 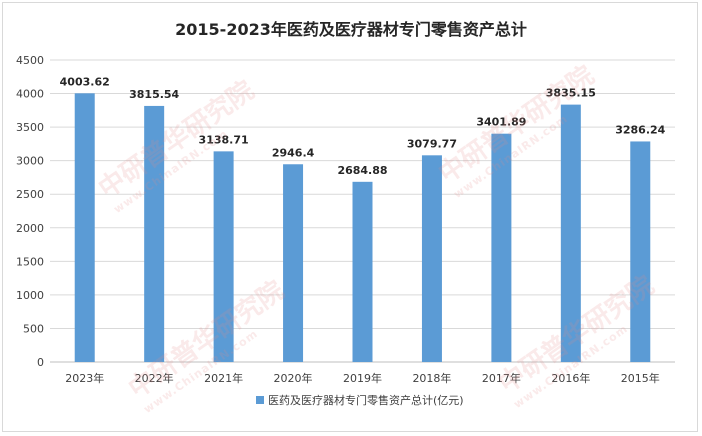 I want to click on y-tick-label: 4000, so click(x=30, y=94).